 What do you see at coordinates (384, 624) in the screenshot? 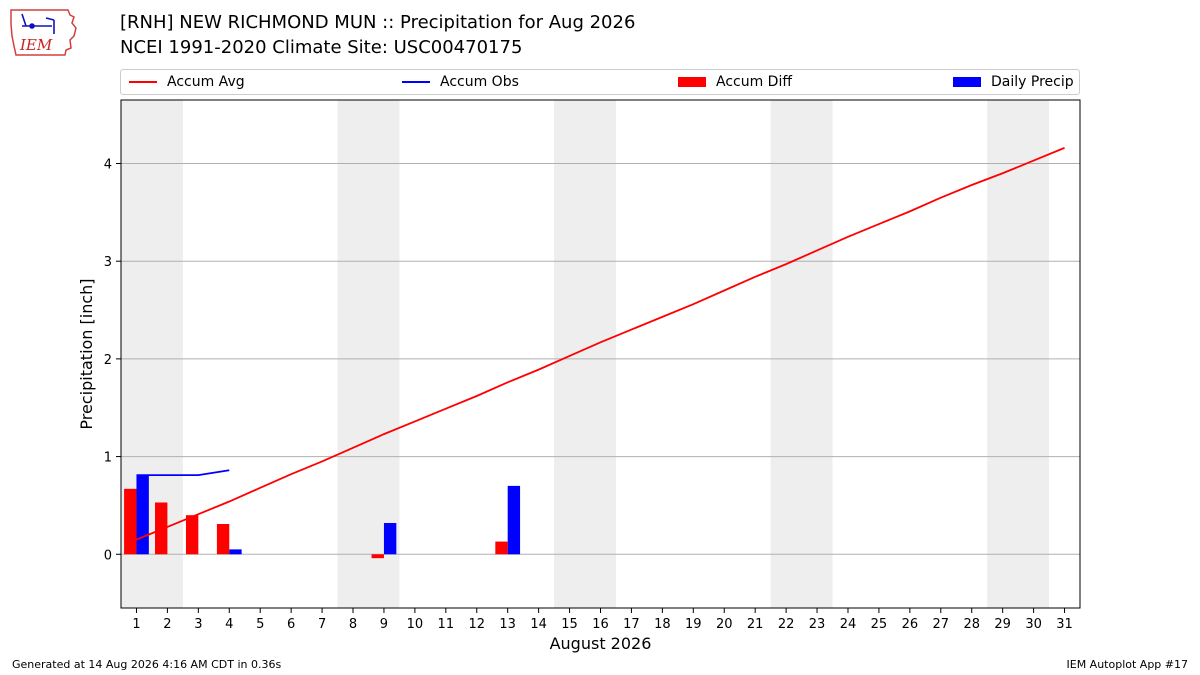
I see `x-tick-label-9: 9` at bounding box center [384, 624].